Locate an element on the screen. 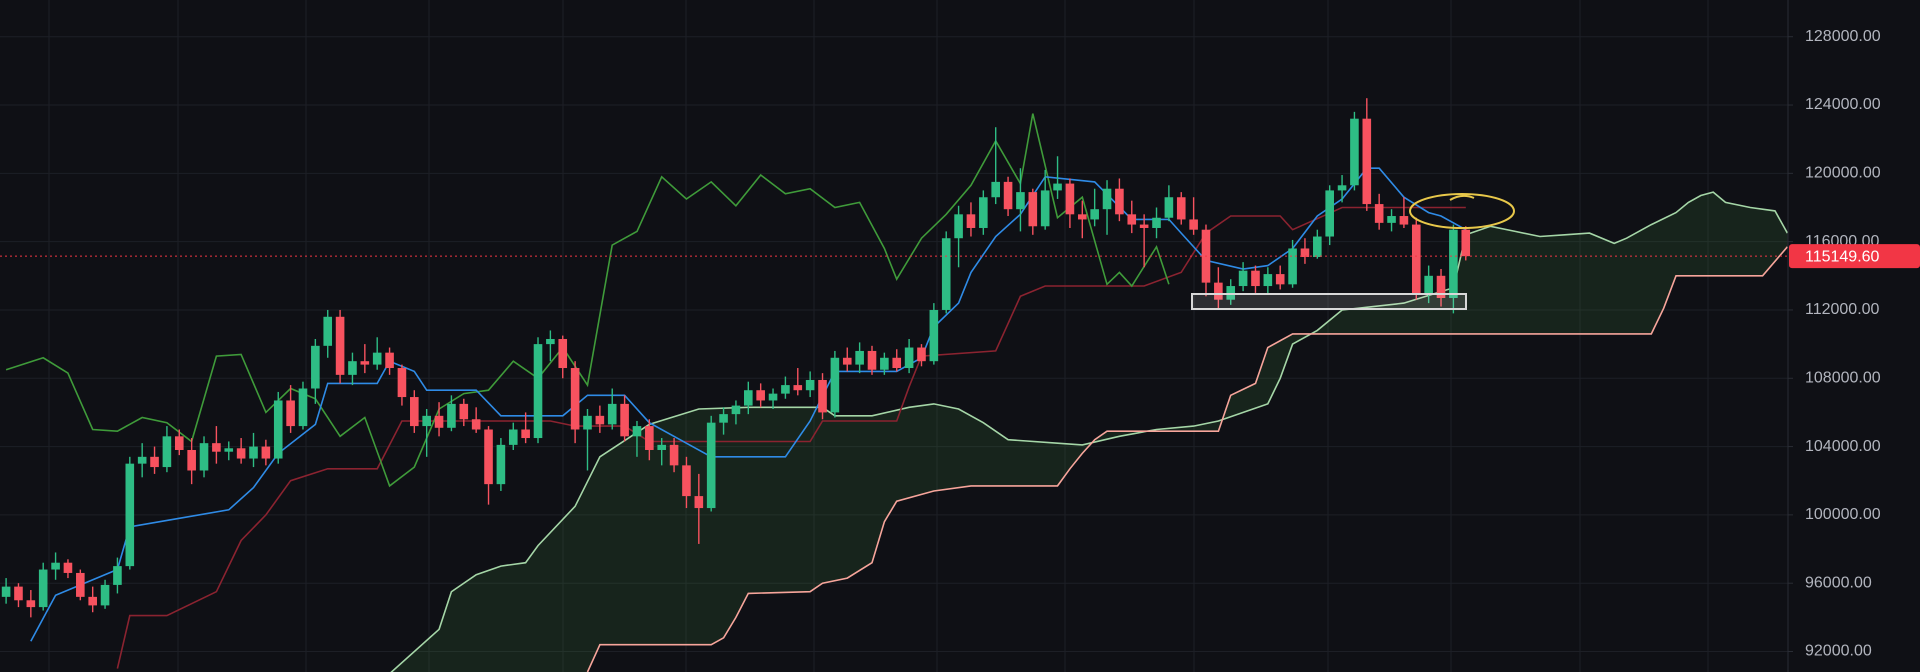 The height and width of the screenshot is (672, 1920). y-tick-label: 128000.00 is located at coordinates (1843, 36).